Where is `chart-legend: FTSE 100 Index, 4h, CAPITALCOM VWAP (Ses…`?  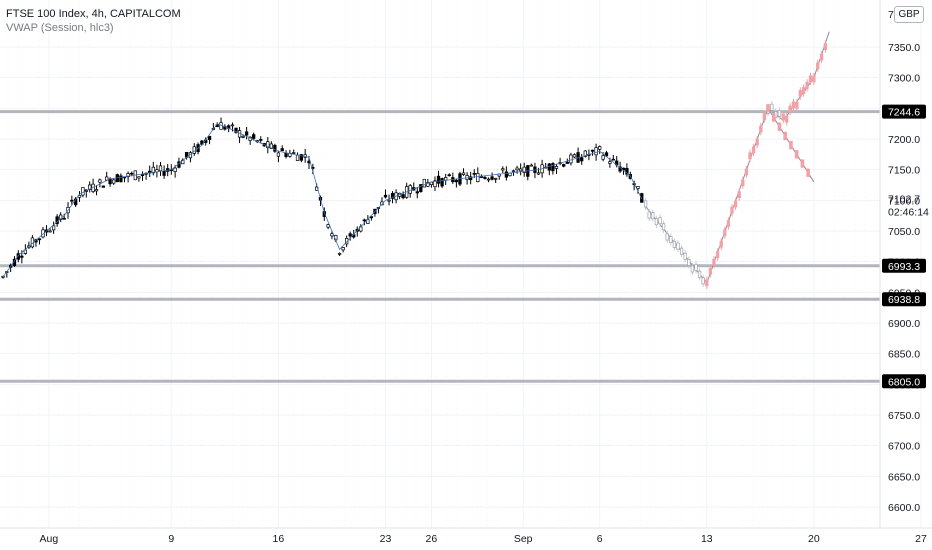
chart-legend: FTSE 100 Index, 4h, CAPITALCOM VWAP (Ses… is located at coordinates (93, 21).